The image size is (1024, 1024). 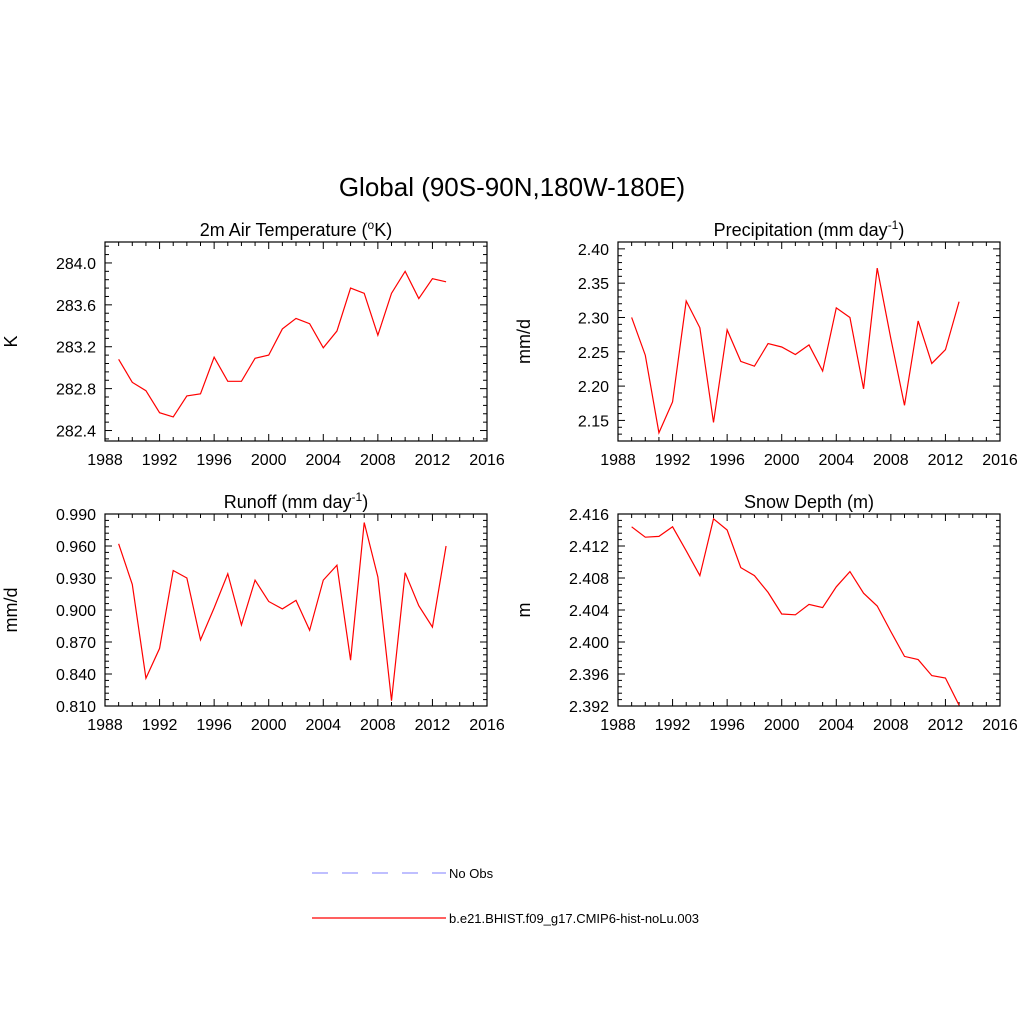 I want to click on y-tick-label: 2.35, so click(x=593, y=284).